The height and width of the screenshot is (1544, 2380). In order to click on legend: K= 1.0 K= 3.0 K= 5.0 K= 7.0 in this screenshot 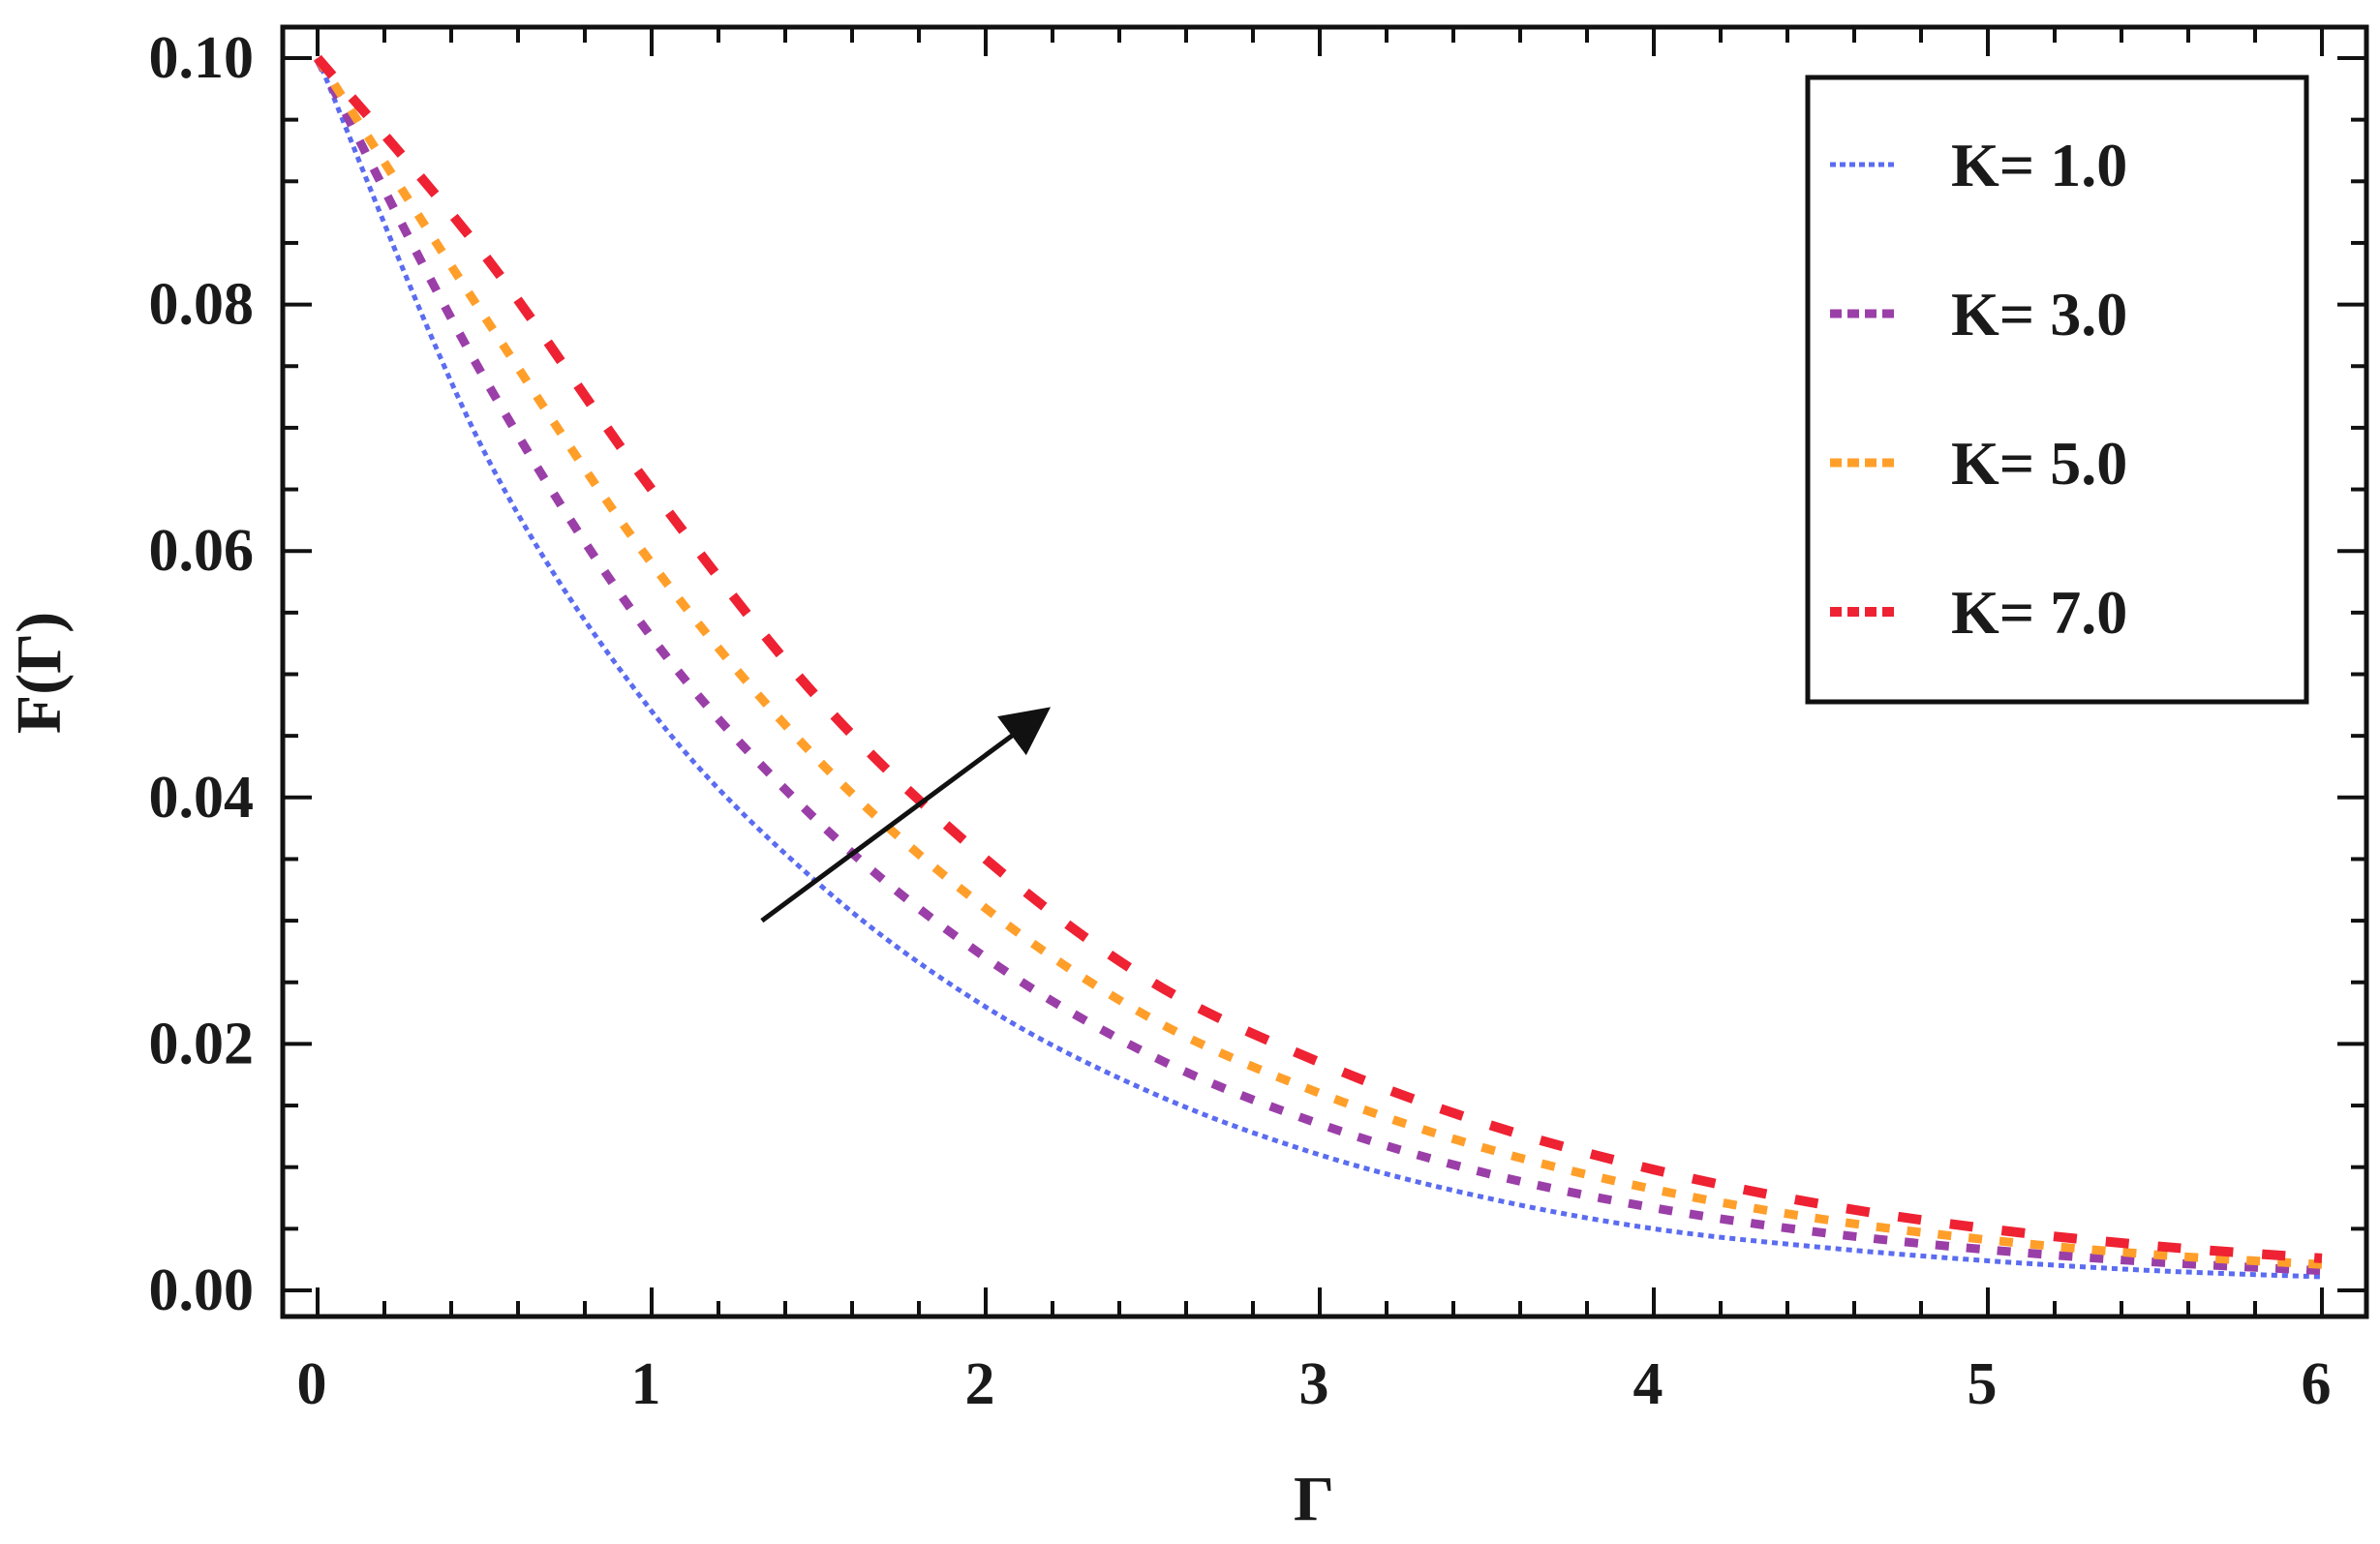, I will do `click(2057, 390)`.